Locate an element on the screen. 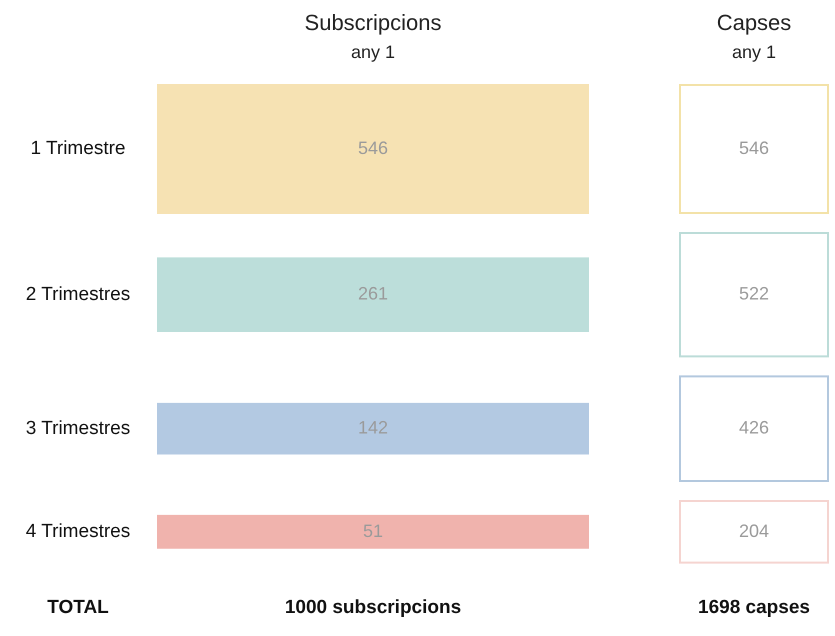  data-label: 142 is located at coordinates (373, 428).